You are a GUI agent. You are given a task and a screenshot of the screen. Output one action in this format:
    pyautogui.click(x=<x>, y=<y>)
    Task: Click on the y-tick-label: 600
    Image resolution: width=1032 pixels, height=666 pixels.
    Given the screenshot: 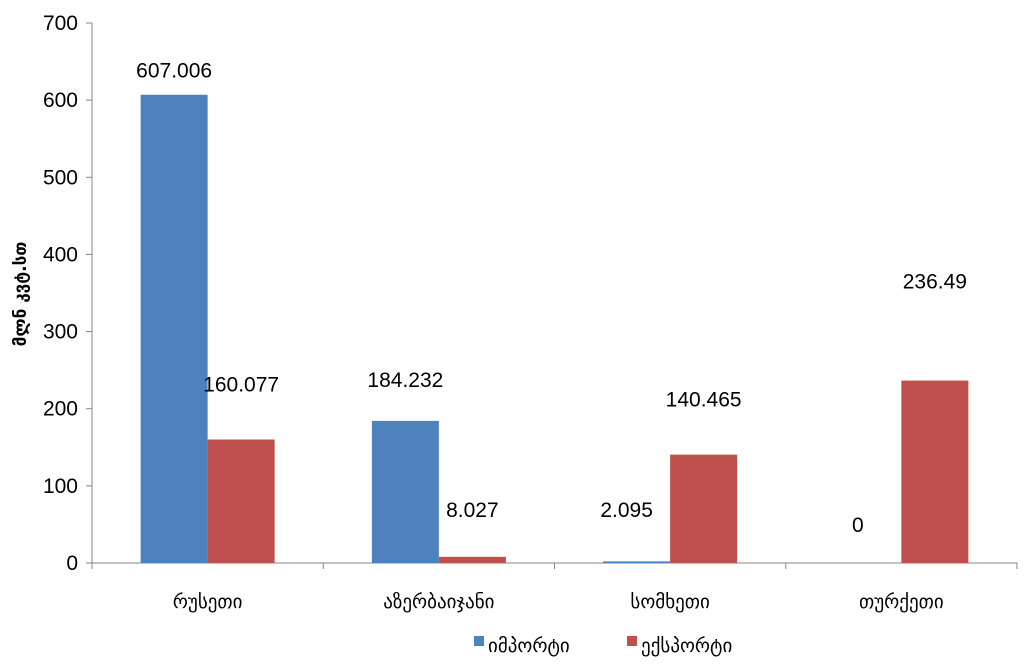 What is the action you would take?
    pyautogui.click(x=60, y=100)
    